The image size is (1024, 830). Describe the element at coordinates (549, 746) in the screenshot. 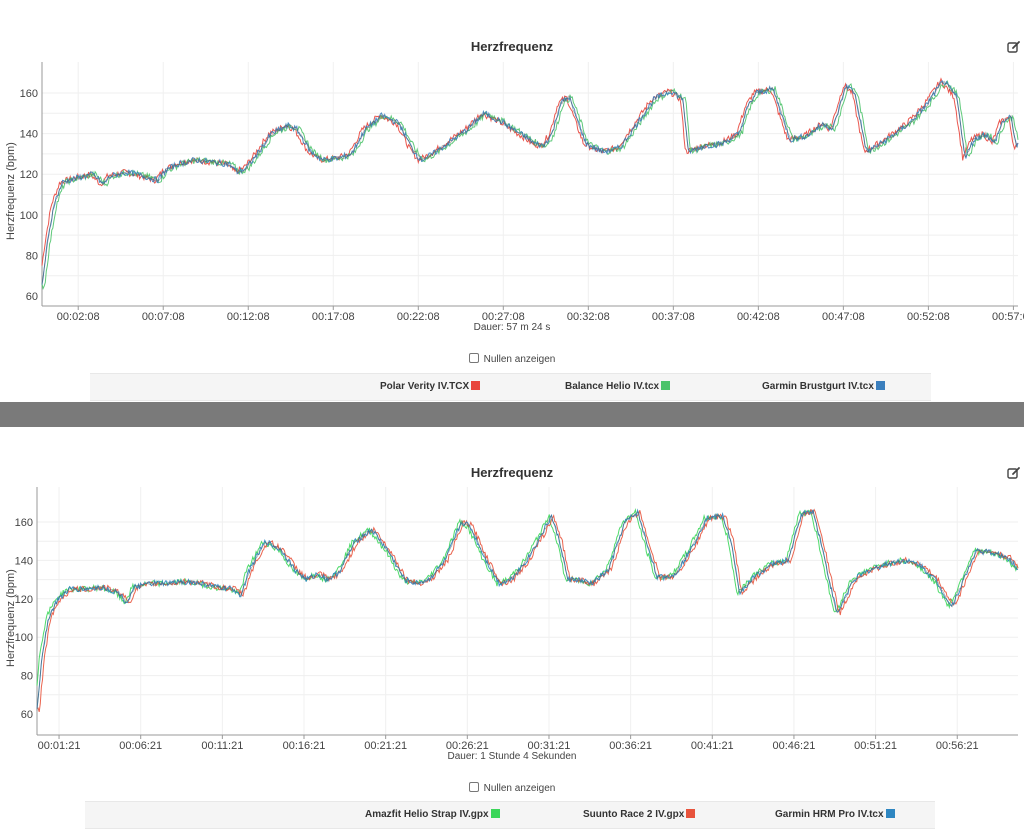

I see `x-tick-label: 00:31:21` at that location.